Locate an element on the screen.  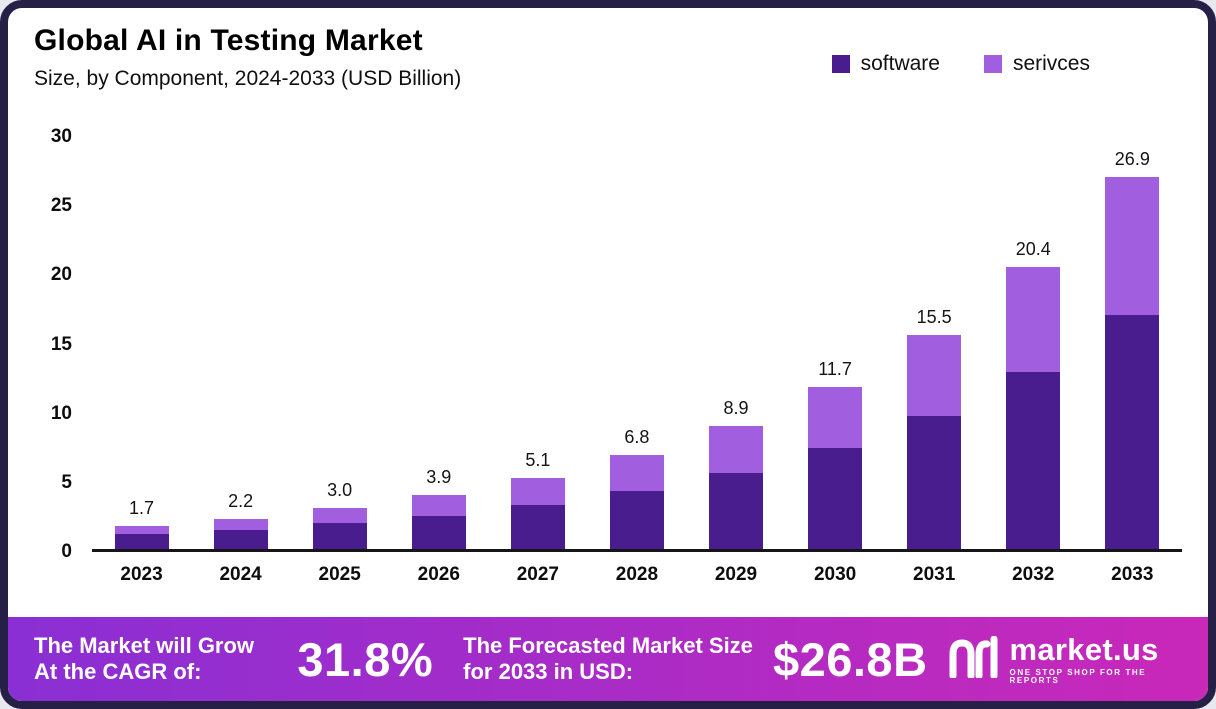
x-axis-label: 2024 is located at coordinates (240, 574).